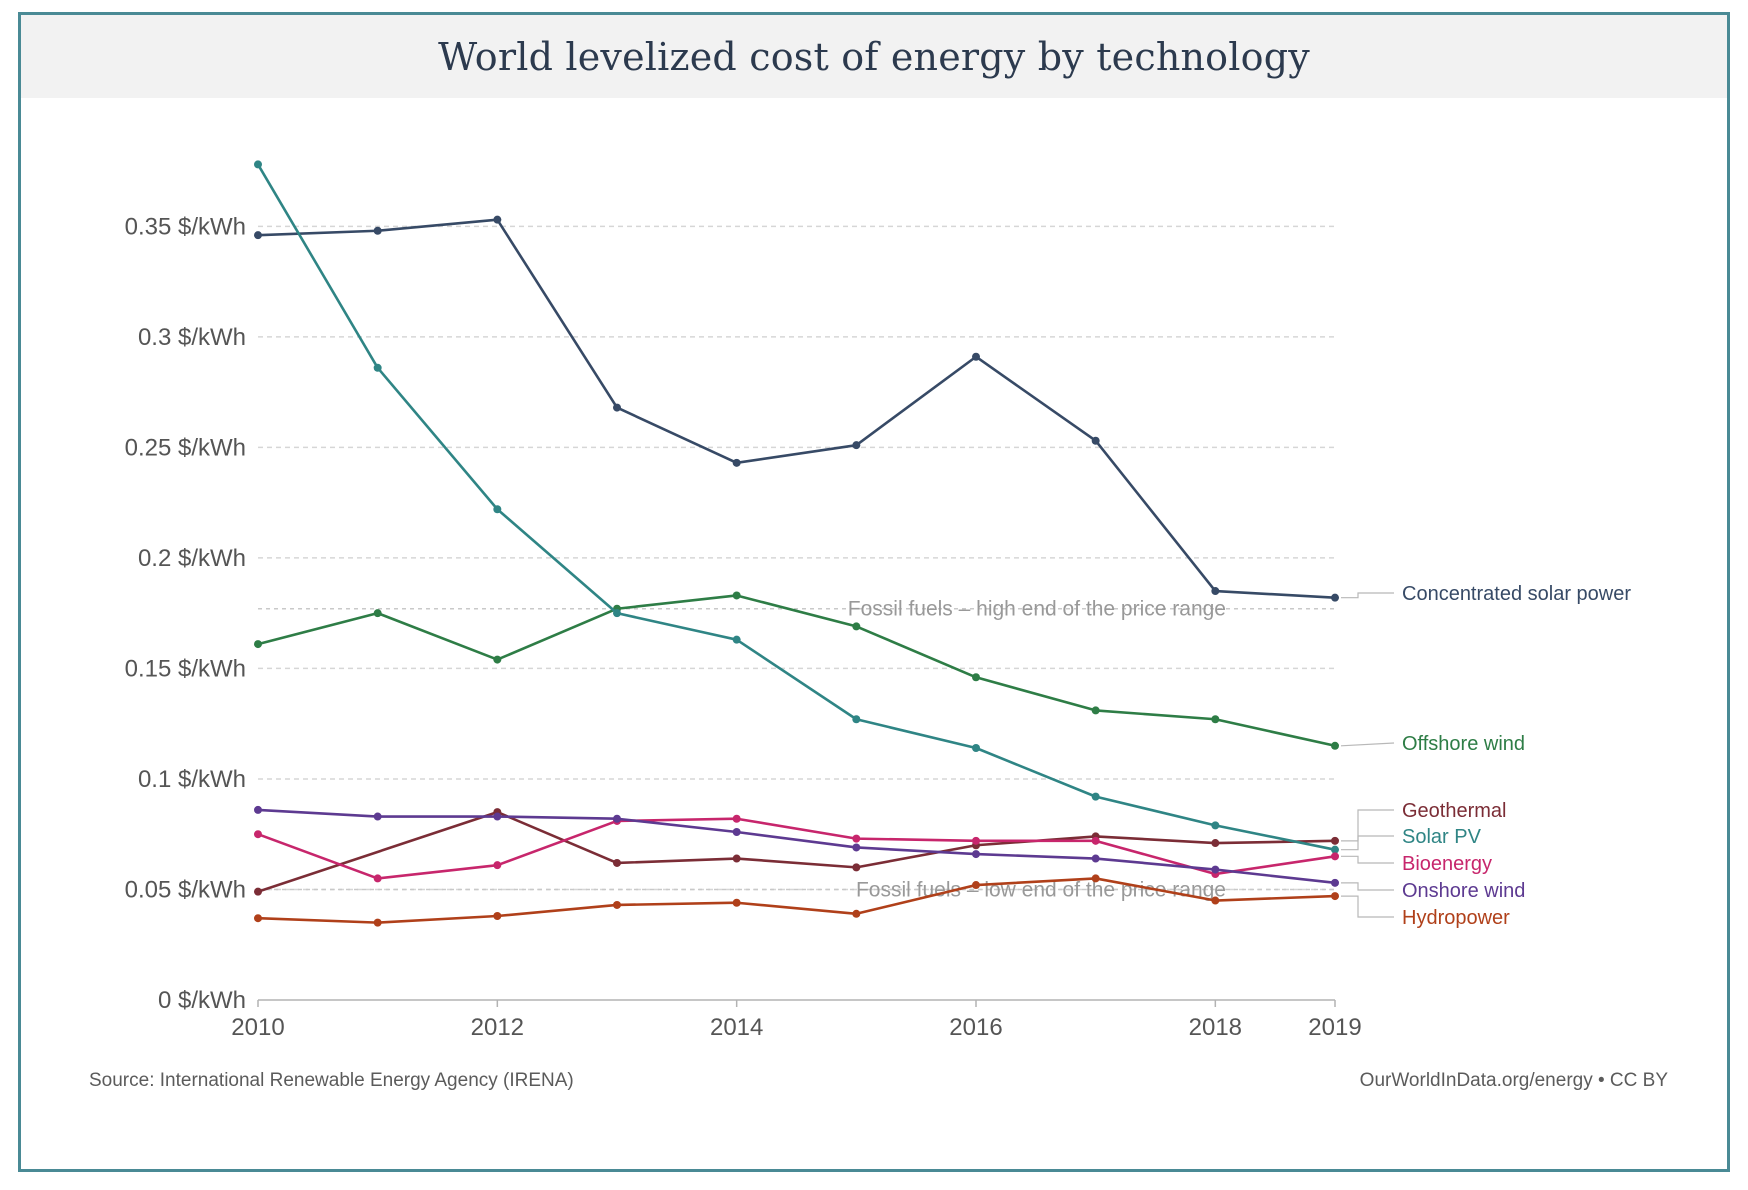 Image resolution: width=1748 pixels, height=1190 pixels. I want to click on y-tick-label: 0.15 $/kWh, so click(185, 668).